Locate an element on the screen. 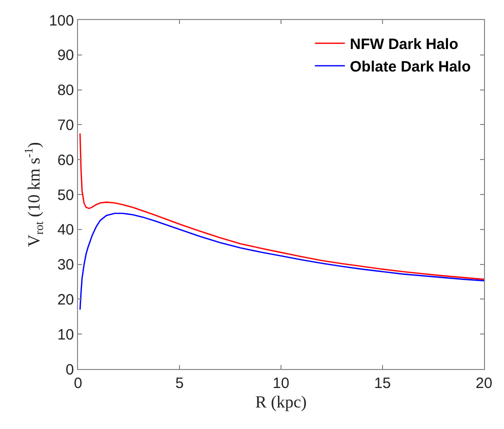 The height and width of the screenshot is (429, 504). x-axis-title: R (kpc) is located at coordinates (281, 402).